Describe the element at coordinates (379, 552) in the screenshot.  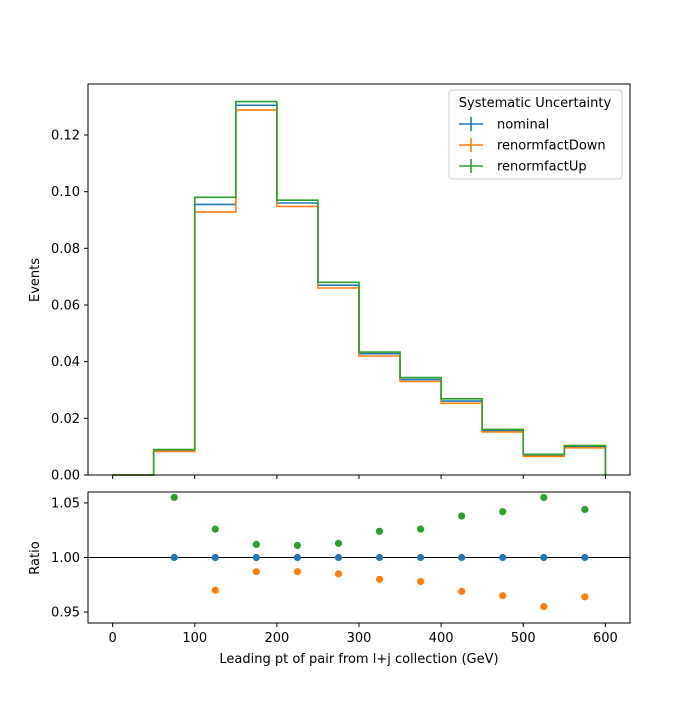
I see `ratio-points` at that location.